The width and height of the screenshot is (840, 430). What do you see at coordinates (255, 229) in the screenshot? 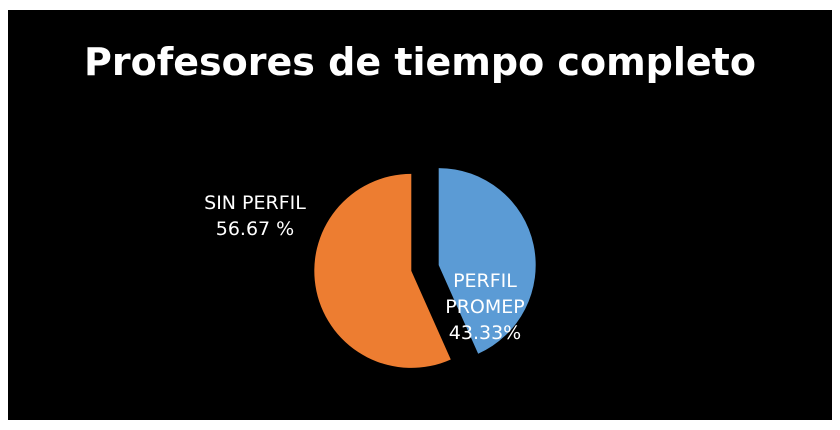
I see `slice-value-label: 56.67 %` at bounding box center [255, 229].